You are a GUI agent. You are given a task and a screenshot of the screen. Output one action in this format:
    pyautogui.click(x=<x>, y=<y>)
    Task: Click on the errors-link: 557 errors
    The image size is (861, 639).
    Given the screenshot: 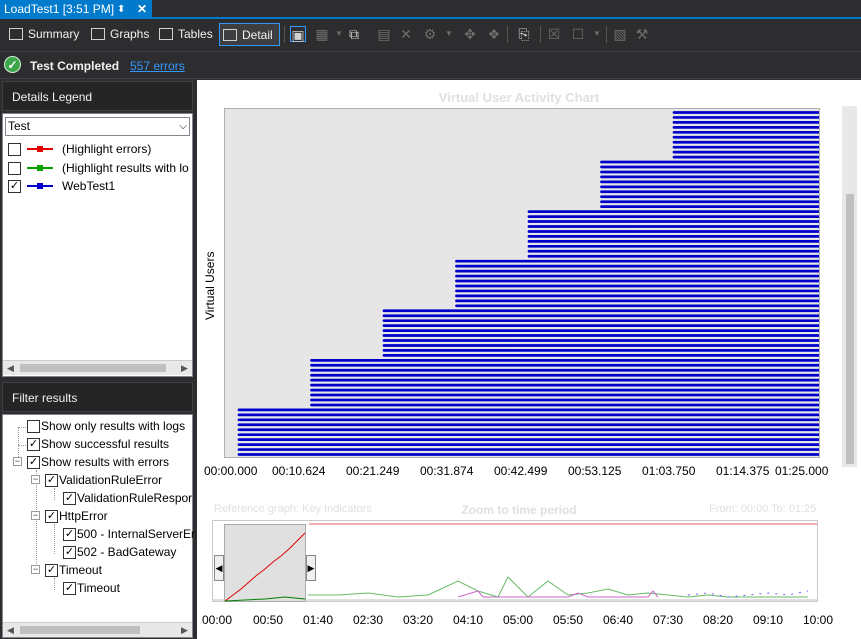 What is the action you would take?
    pyautogui.click(x=157, y=66)
    